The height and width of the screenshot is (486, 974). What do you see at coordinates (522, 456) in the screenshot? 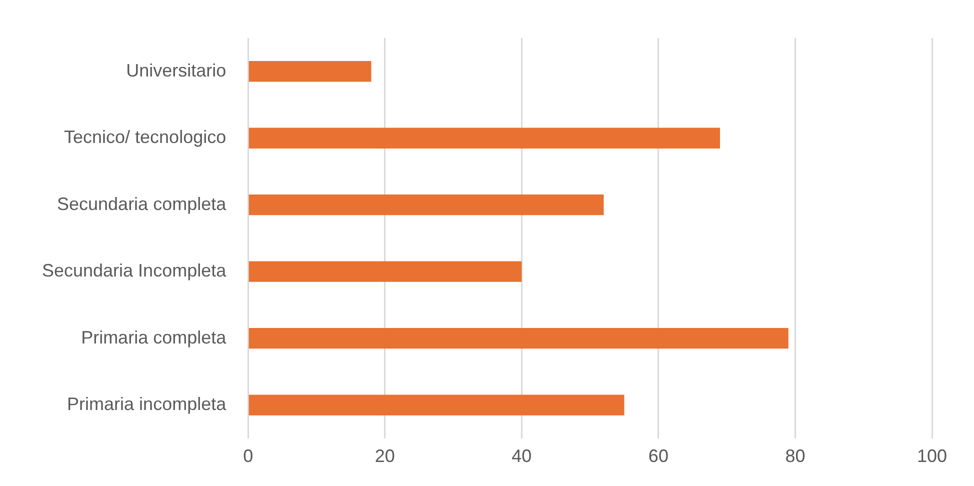
I see `x-tick-label: 40` at bounding box center [522, 456].